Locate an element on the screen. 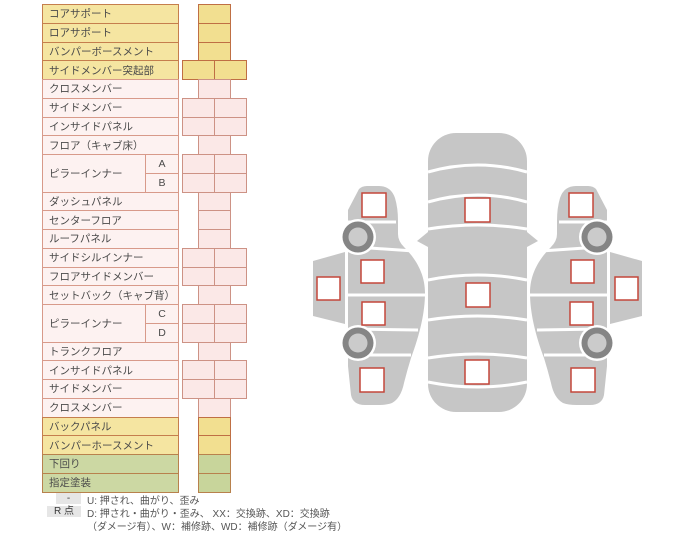 This screenshot has width=692, height=535. part-label: センターフロア is located at coordinates (110, 220).